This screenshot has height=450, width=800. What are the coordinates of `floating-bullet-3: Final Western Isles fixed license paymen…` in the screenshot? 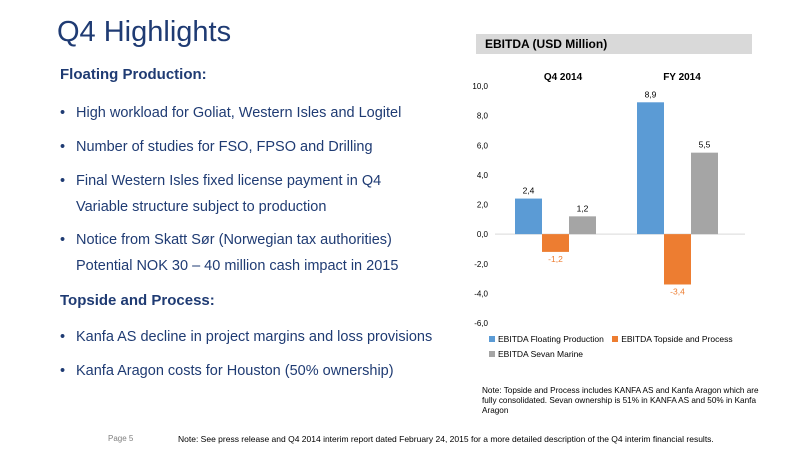 It's located at (265, 194).